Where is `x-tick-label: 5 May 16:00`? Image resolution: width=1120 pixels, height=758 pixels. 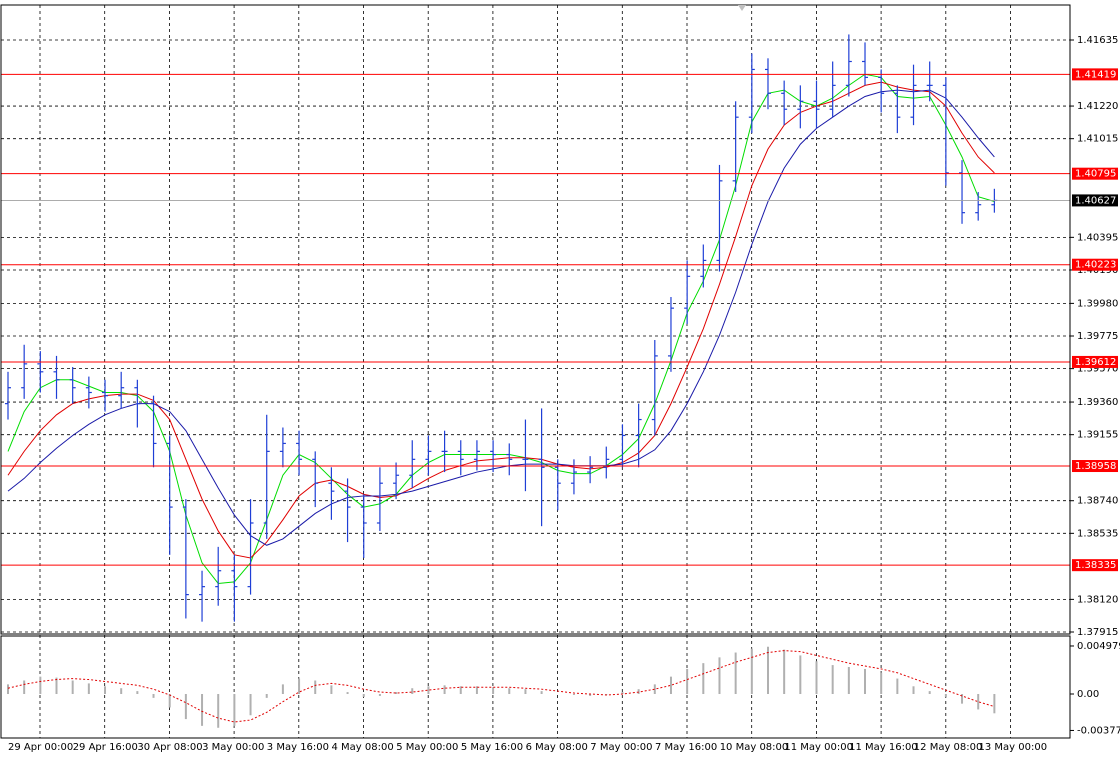
x-tick-label: 5 May 16:00 is located at coordinates (492, 747).